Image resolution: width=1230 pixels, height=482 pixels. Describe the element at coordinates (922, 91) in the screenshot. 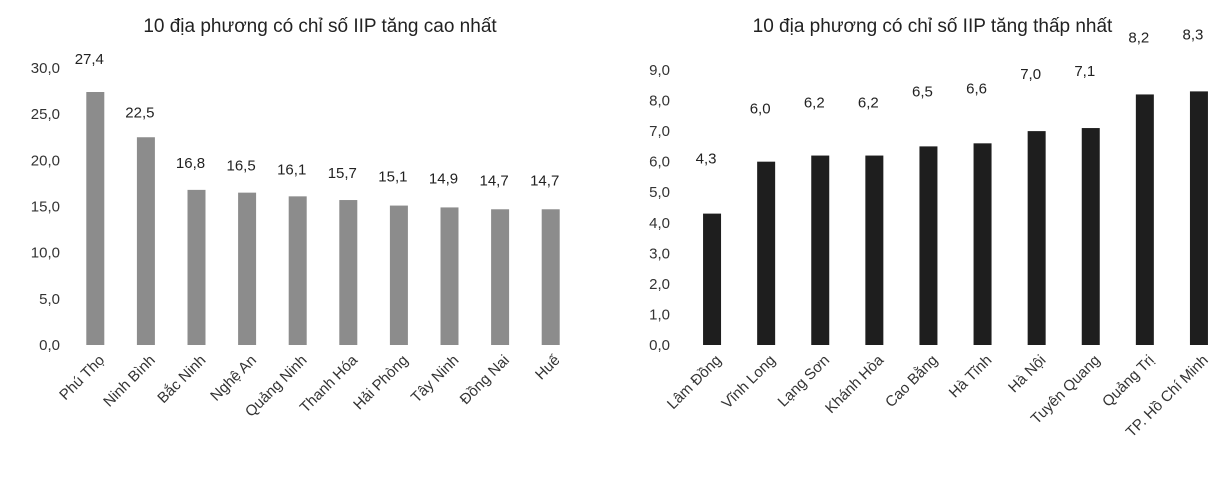

I see `data-label: 6,5` at that location.